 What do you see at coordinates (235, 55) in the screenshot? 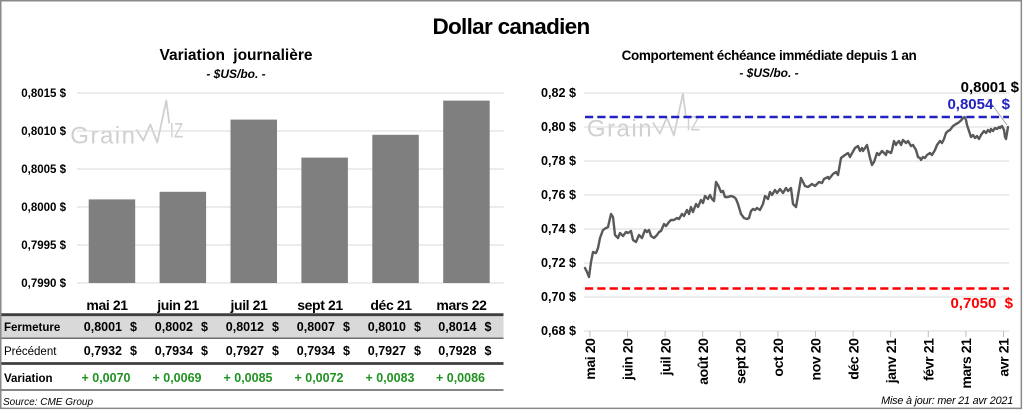
I see `svg-text: Variation journalière` at bounding box center [235, 55].